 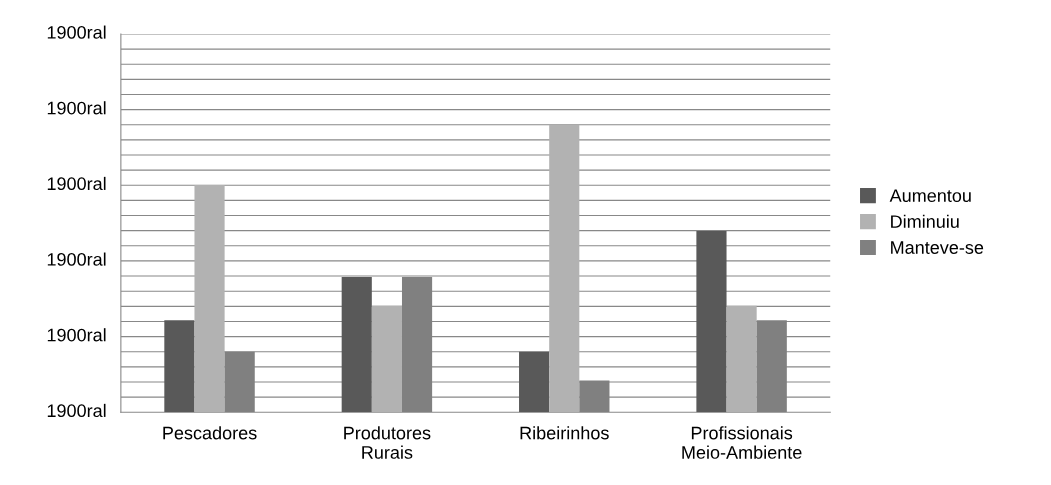 What do you see at coordinates (937, 247) in the screenshot?
I see `legend-label: Manteve-se` at bounding box center [937, 247].